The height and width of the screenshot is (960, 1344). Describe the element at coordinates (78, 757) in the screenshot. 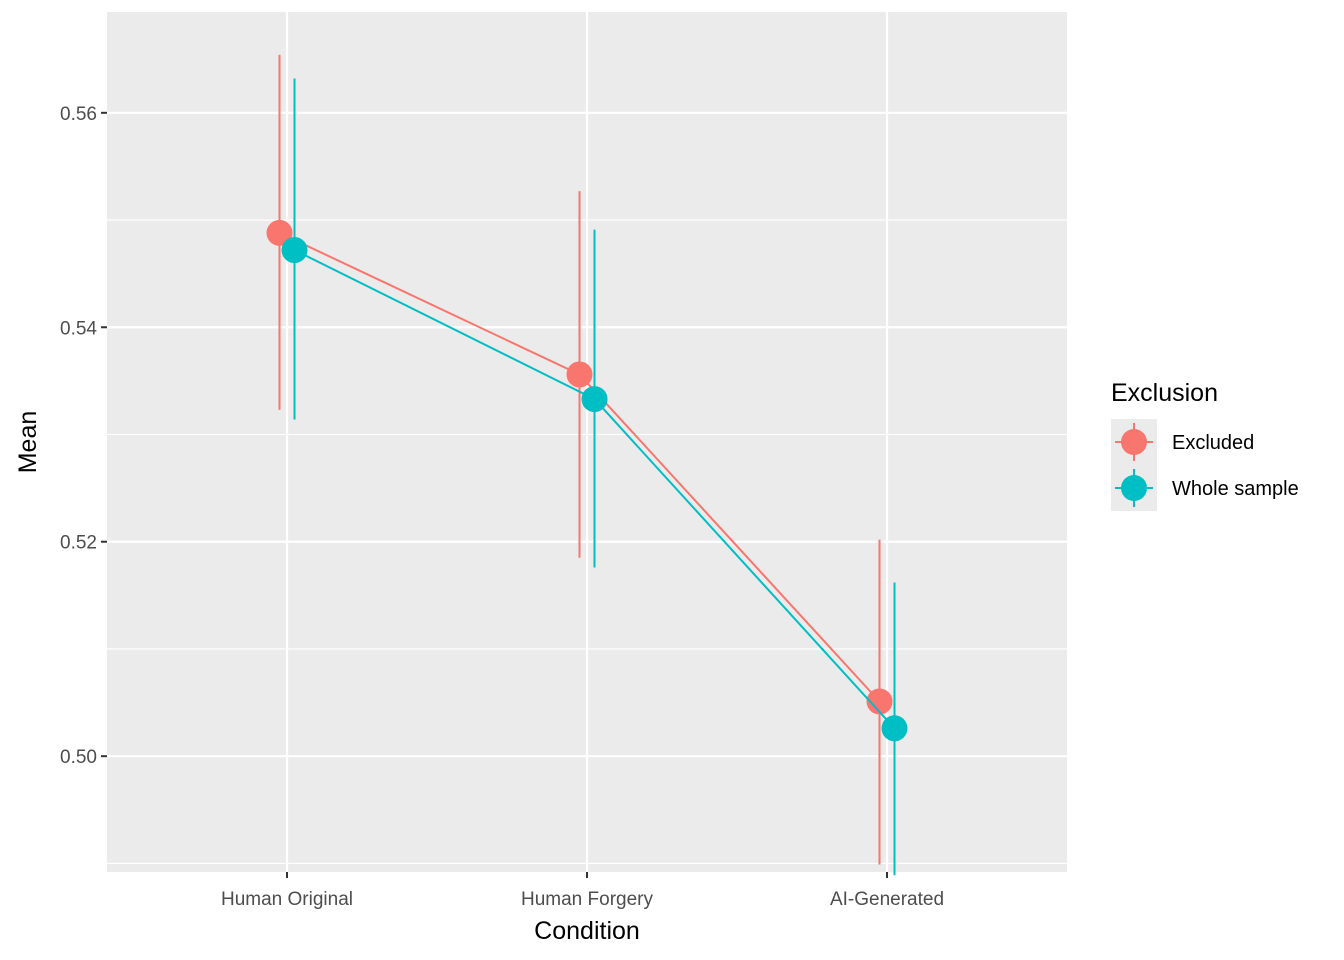

I see `y-tick-label: 0.50` at that location.